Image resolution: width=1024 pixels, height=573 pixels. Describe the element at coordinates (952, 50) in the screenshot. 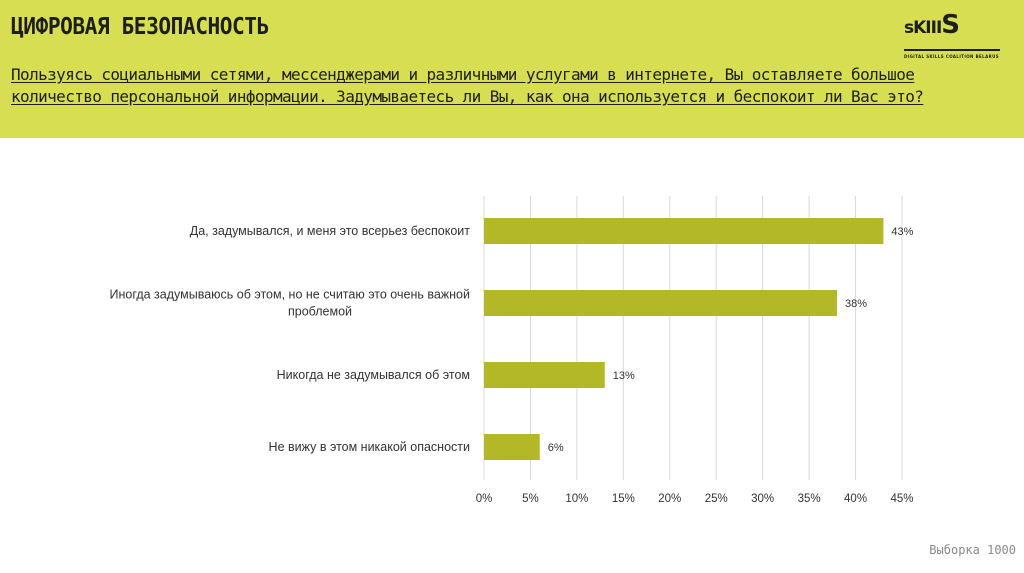

I see `logo-underline` at that location.